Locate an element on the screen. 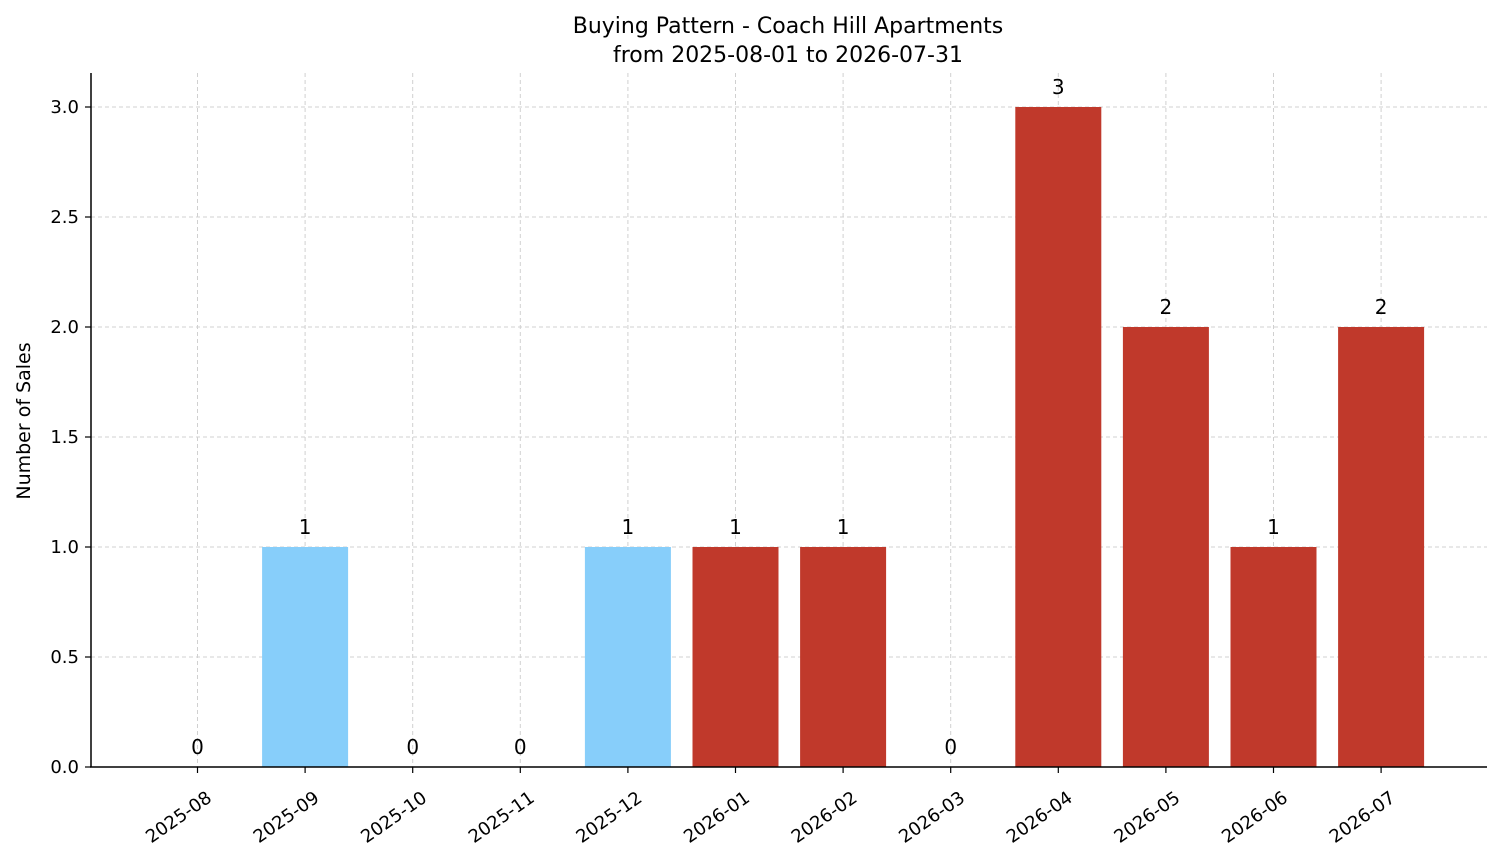  y-tick-label: 2.5 is located at coordinates (64, 217).